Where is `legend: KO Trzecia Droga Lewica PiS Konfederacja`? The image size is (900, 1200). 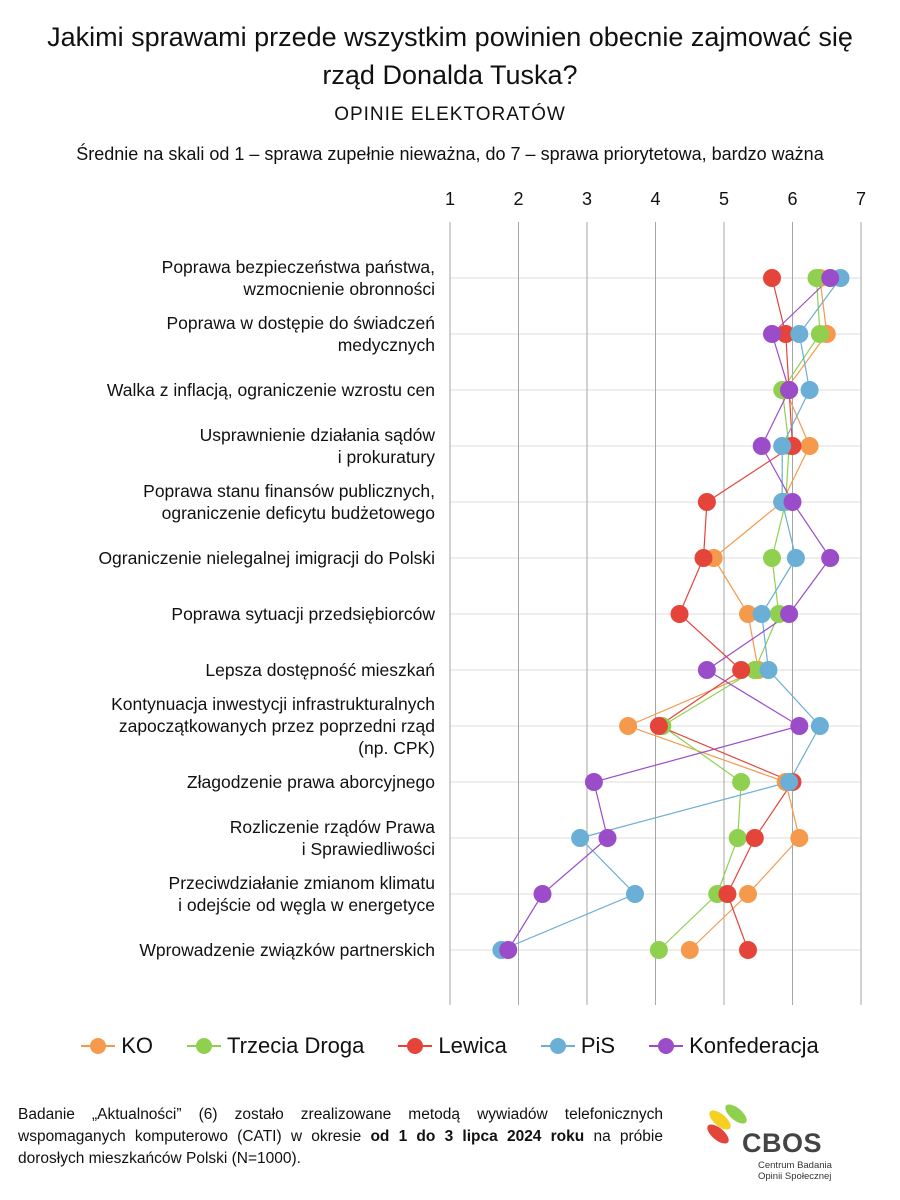
legend: KO Trzecia Droga Lewica PiS Konfederacja is located at coordinates (450, 1046).